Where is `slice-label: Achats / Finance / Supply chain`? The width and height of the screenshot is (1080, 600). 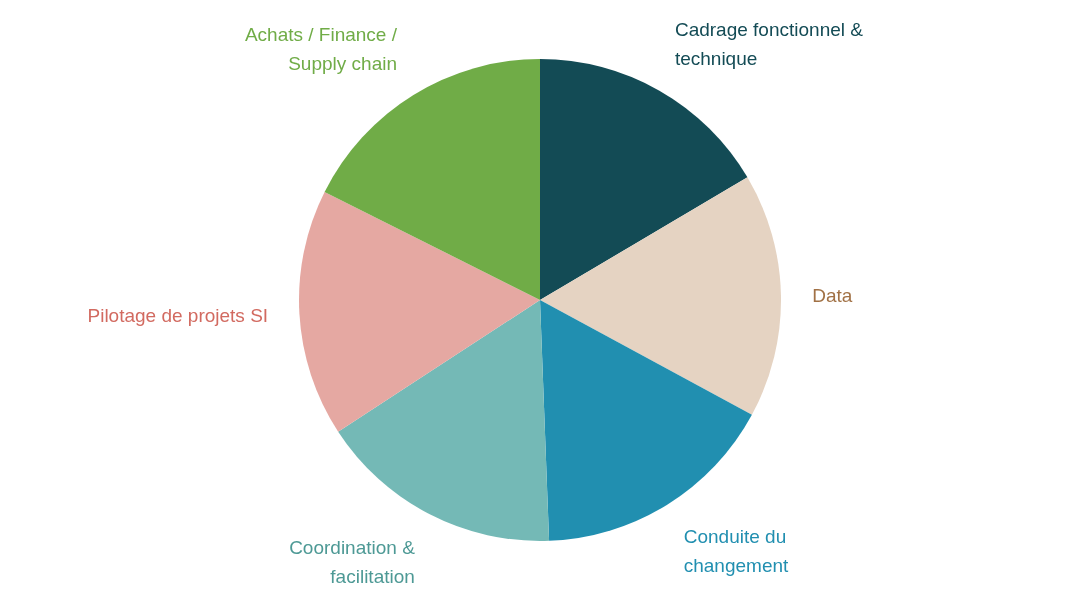 slice-label: Achats / Finance / Supply chain is located at coordinates (321, 48).